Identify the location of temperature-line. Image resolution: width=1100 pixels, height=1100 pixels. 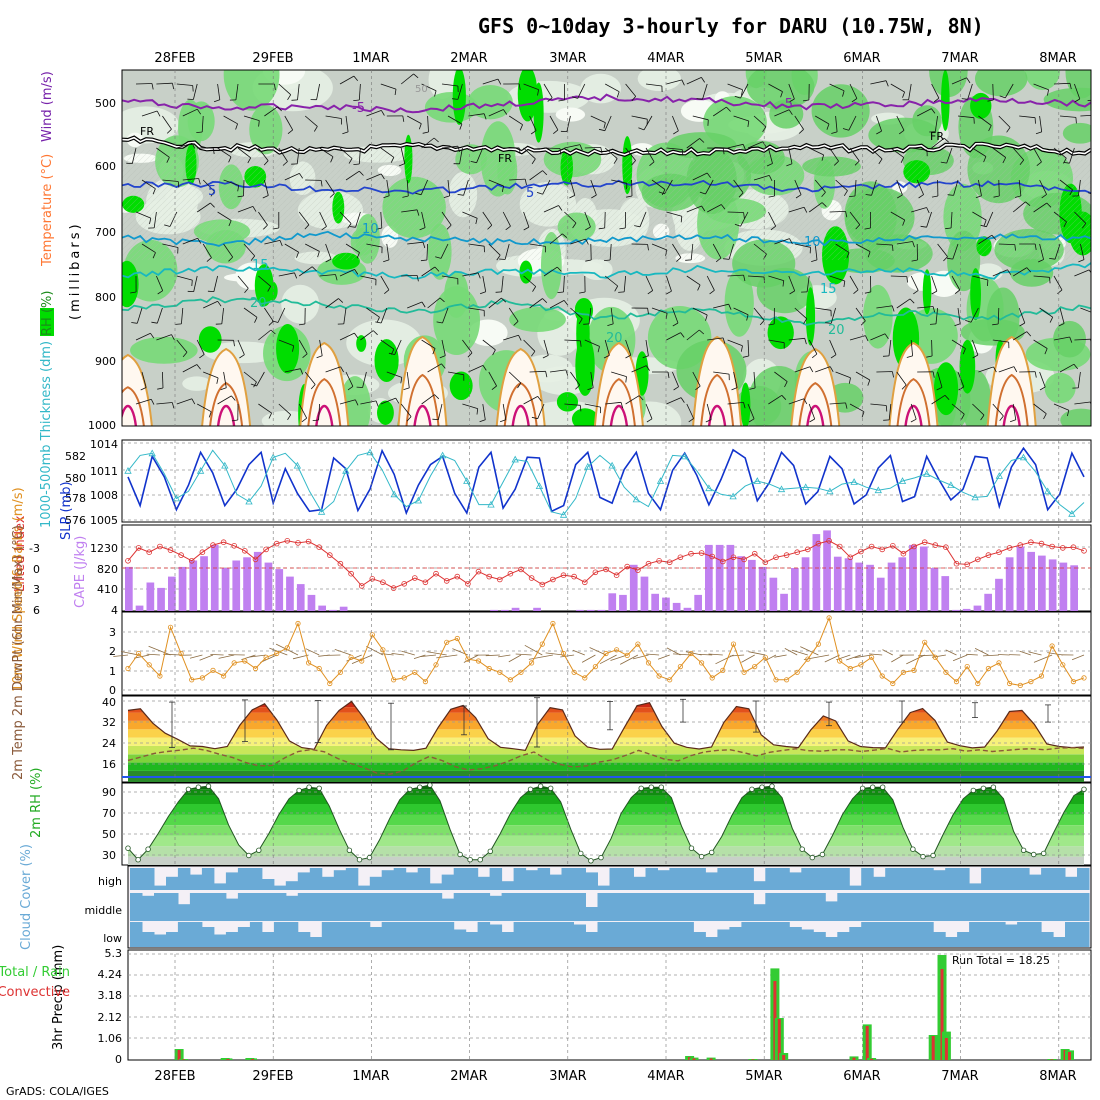
(606, 726).